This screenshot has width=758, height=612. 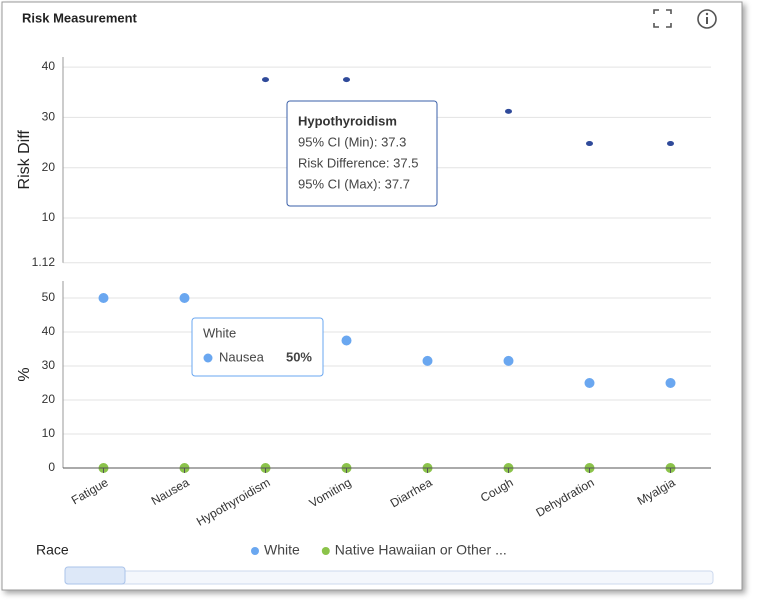 What do you see at coordinates (707, 19) in the screenshot?
I see `info-icon` at bounding box center [707, 19].